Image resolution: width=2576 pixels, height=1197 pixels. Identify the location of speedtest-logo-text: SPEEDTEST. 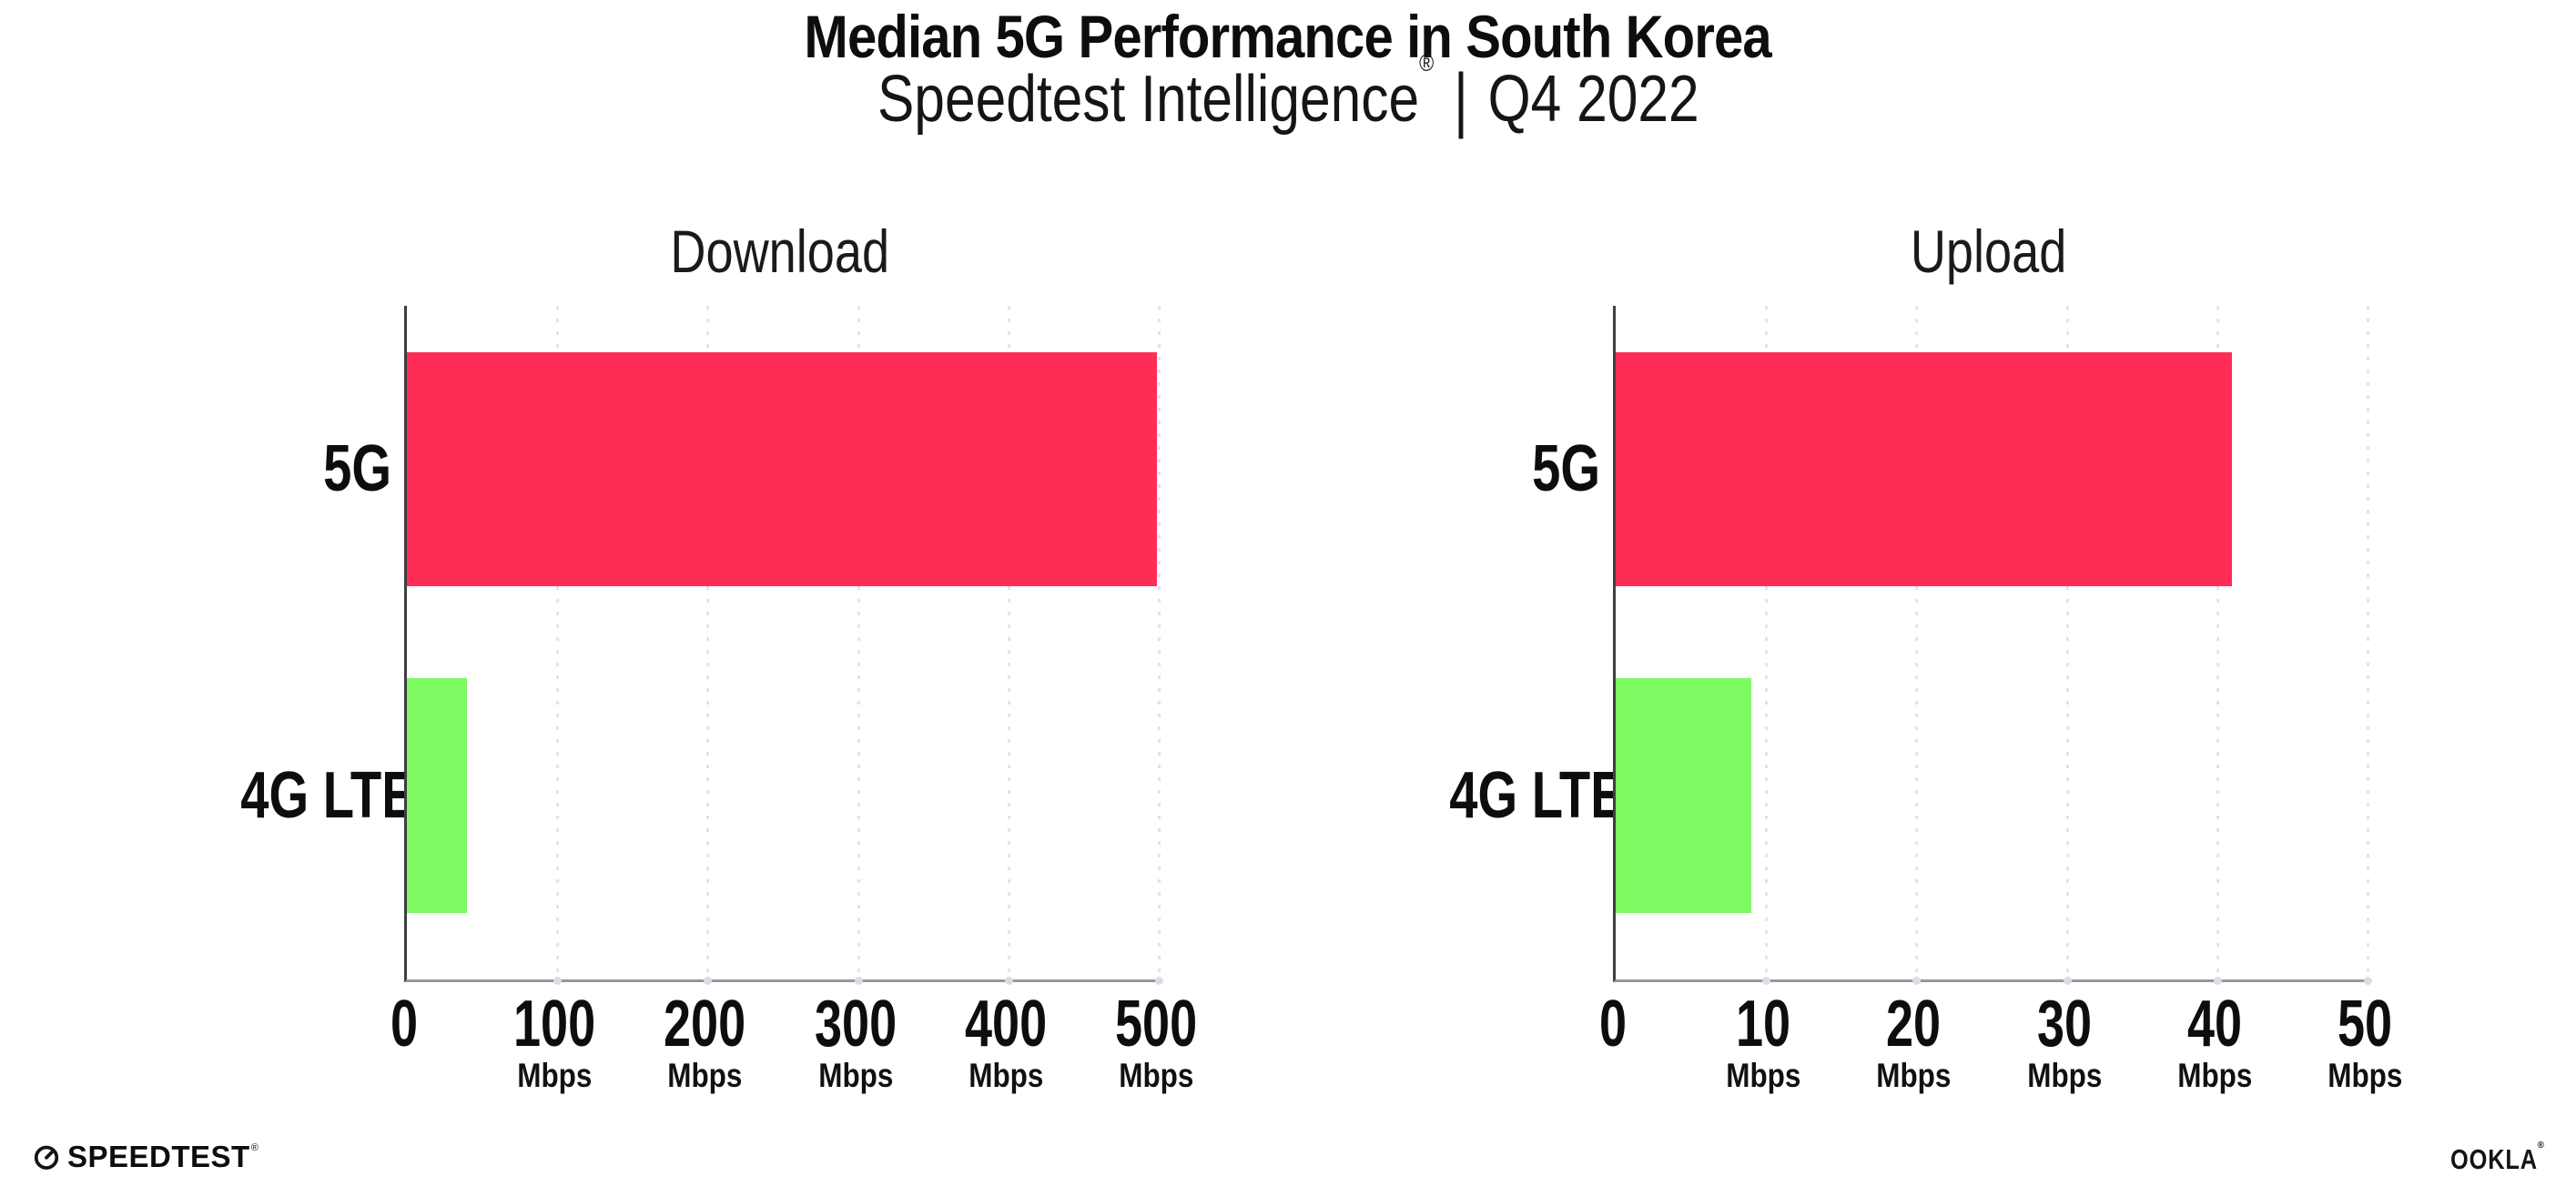
(158, 1156).